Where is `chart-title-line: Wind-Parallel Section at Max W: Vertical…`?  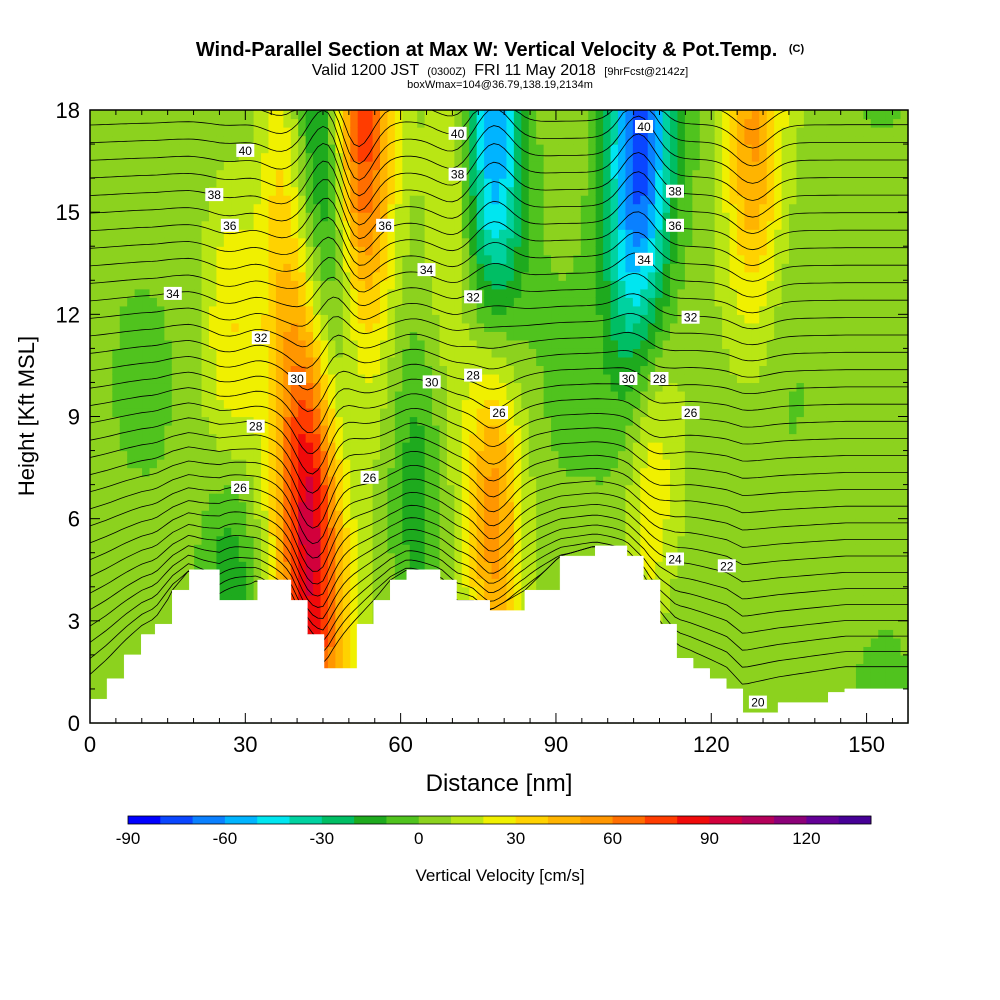 chart-title-line: Wind-Parallel Section at Max W: Vertical… is located at coordinates (500, 50).